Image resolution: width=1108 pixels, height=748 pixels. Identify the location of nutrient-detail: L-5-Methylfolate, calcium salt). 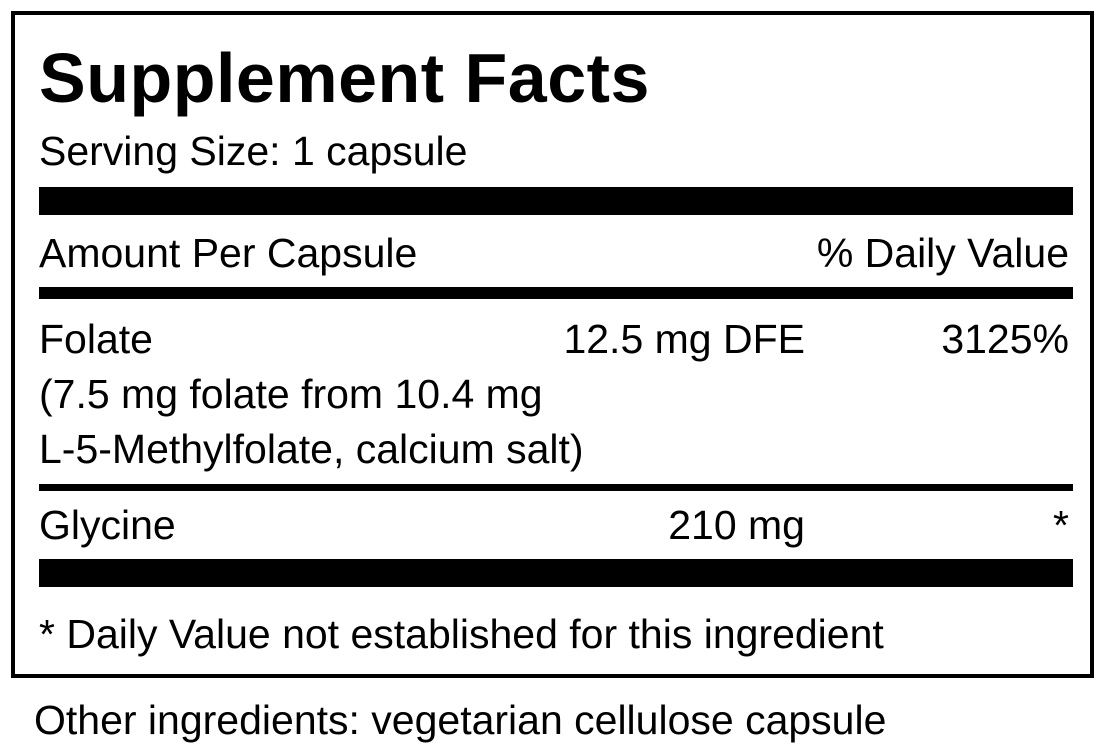
(311, 449).